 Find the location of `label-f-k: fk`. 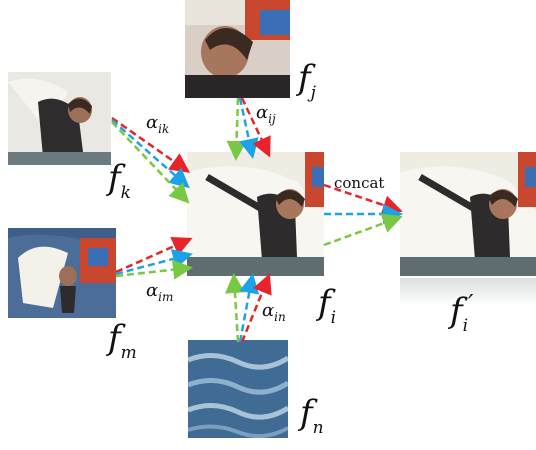

label-f-k: fk is located at coordinates (119, 180).